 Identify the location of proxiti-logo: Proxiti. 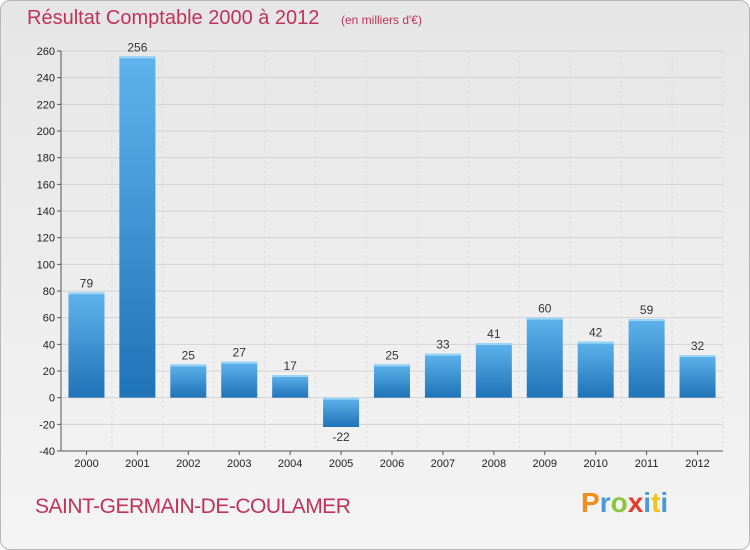
(624, 503).